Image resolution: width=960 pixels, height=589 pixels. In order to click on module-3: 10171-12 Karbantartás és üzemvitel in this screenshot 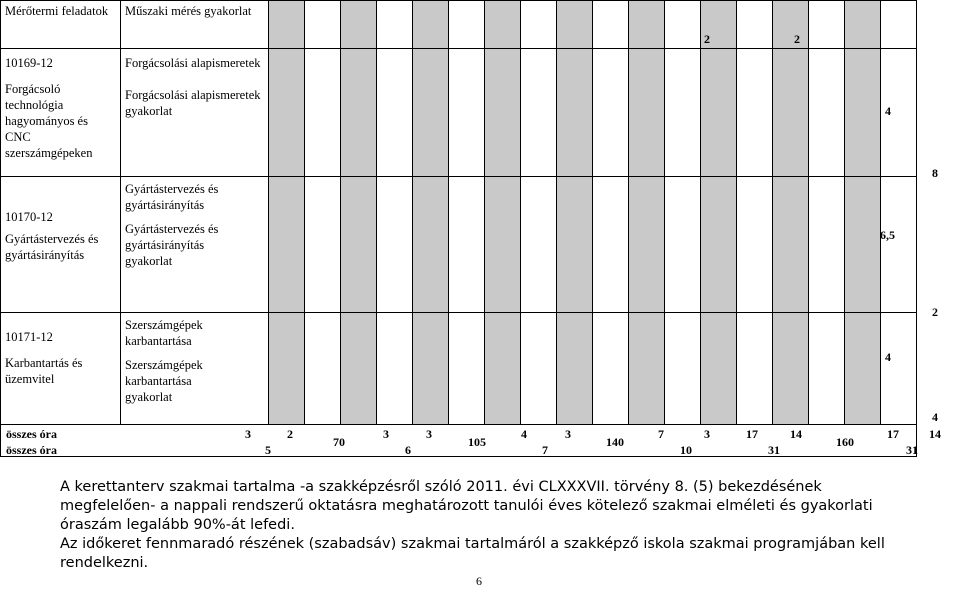, I will do `click(60, 368)`.